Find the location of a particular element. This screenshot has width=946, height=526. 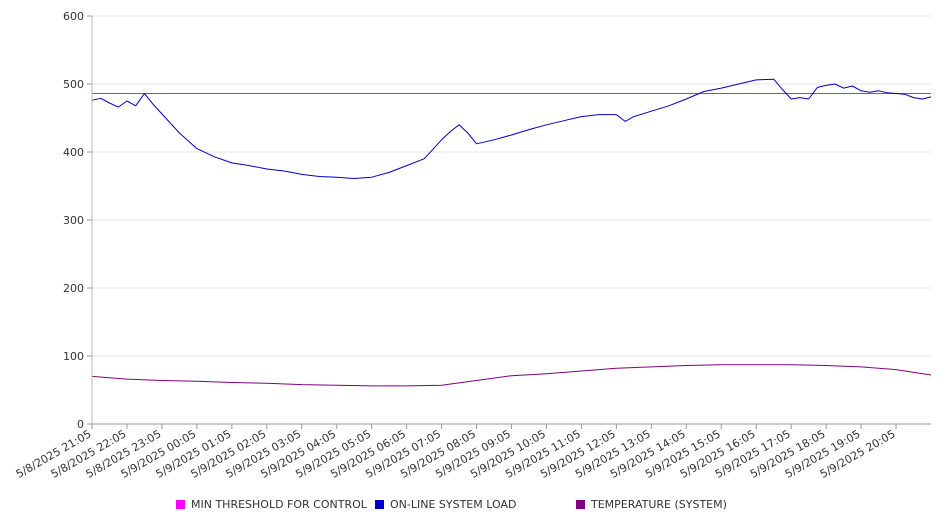

series-line-temperature is located at coordinates (511, 375).